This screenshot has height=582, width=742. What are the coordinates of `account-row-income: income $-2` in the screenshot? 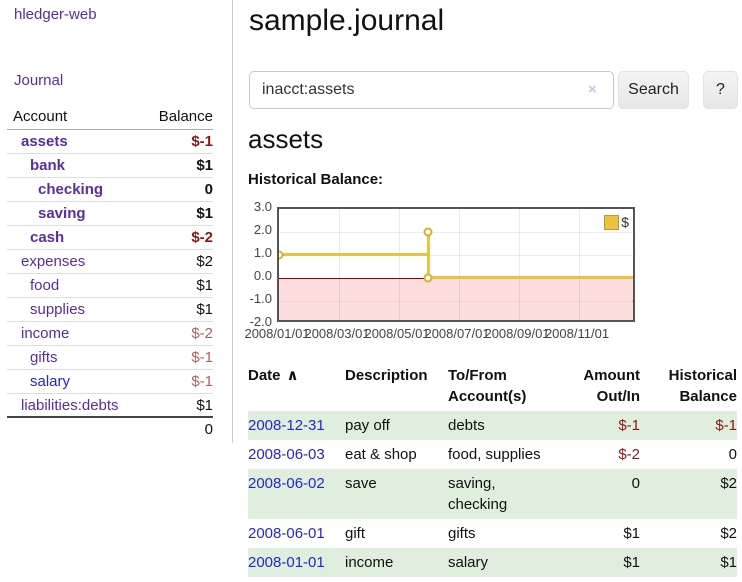 It's located at (110, 334).